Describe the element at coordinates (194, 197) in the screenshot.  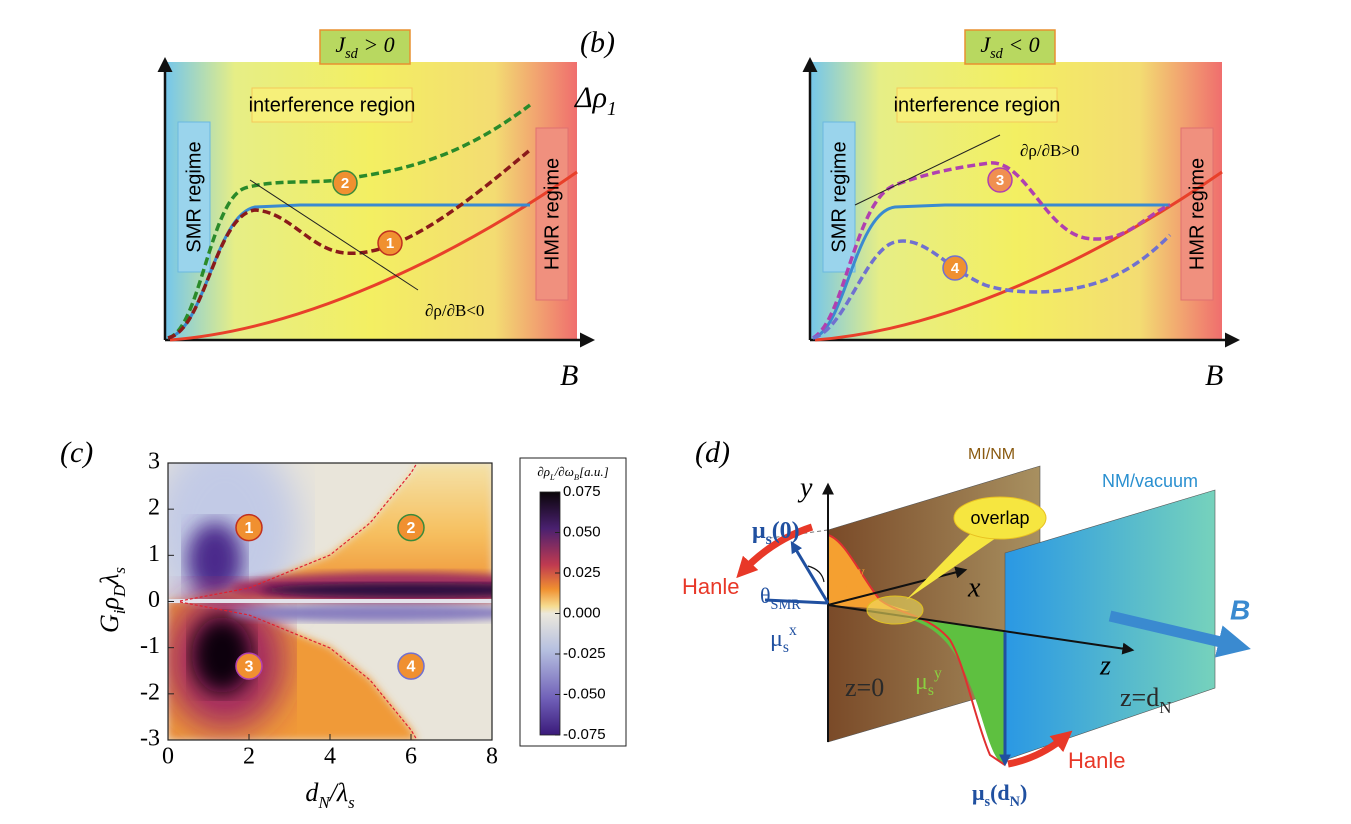
I see `smr-box` at that location.